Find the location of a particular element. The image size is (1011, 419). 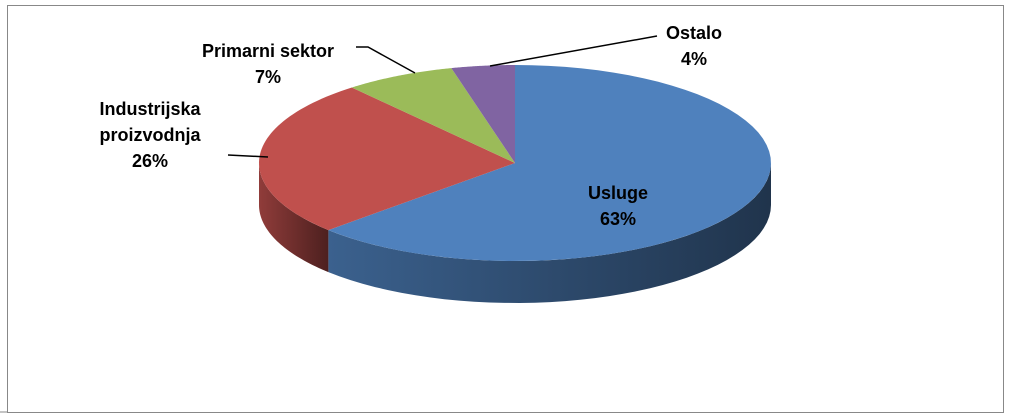

data-label: Primarni sektor 7% is located at coordinates (268, 64).